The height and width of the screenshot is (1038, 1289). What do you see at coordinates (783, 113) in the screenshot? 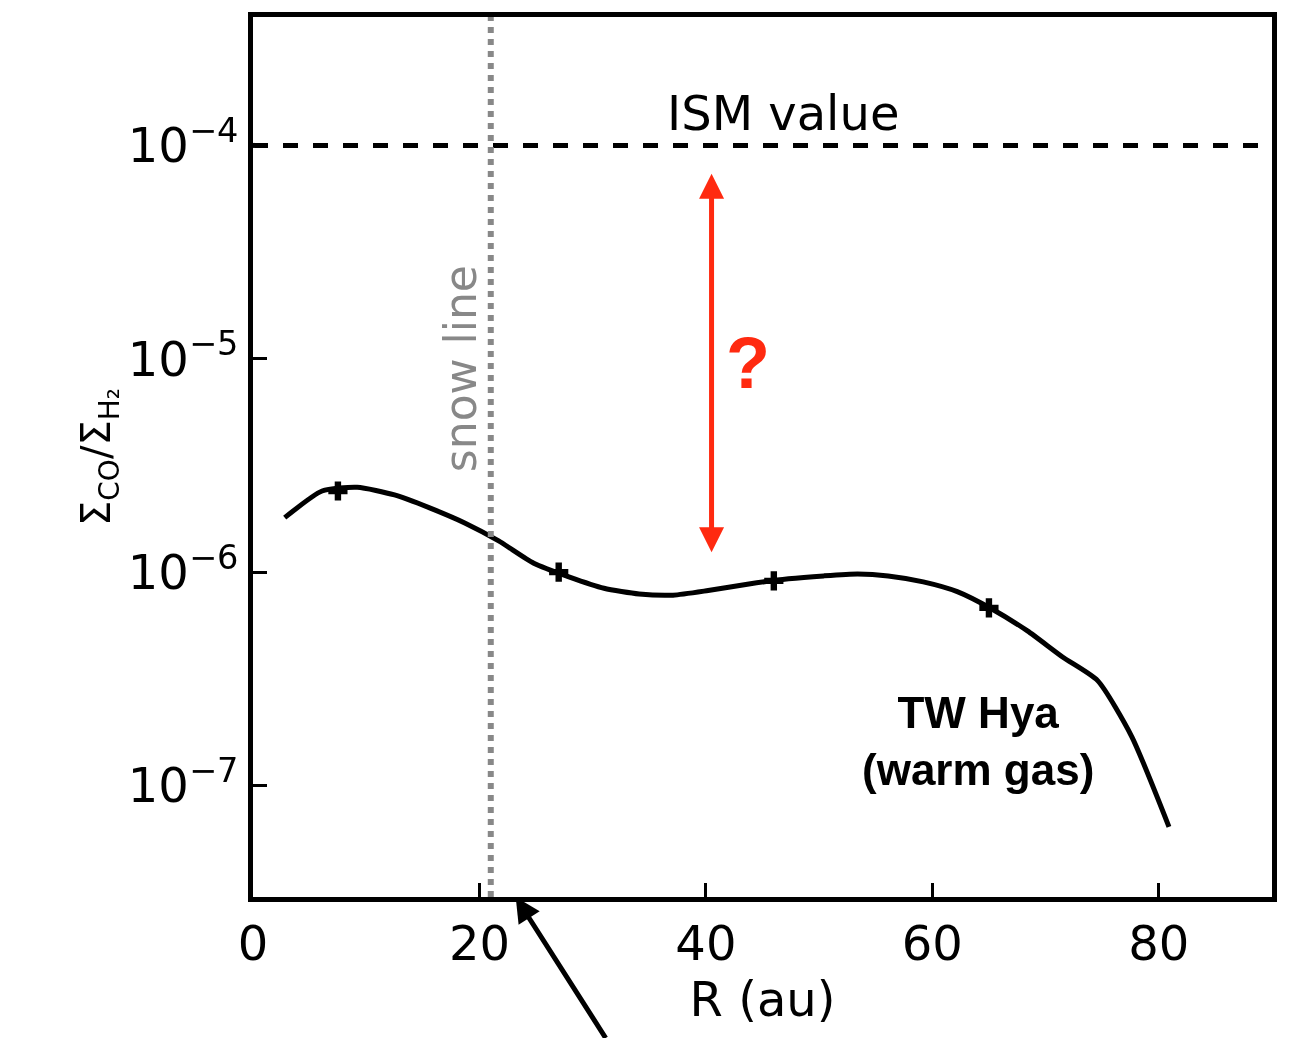
I see `ref-line-label: ISM value` at bounding box center [783, 113].